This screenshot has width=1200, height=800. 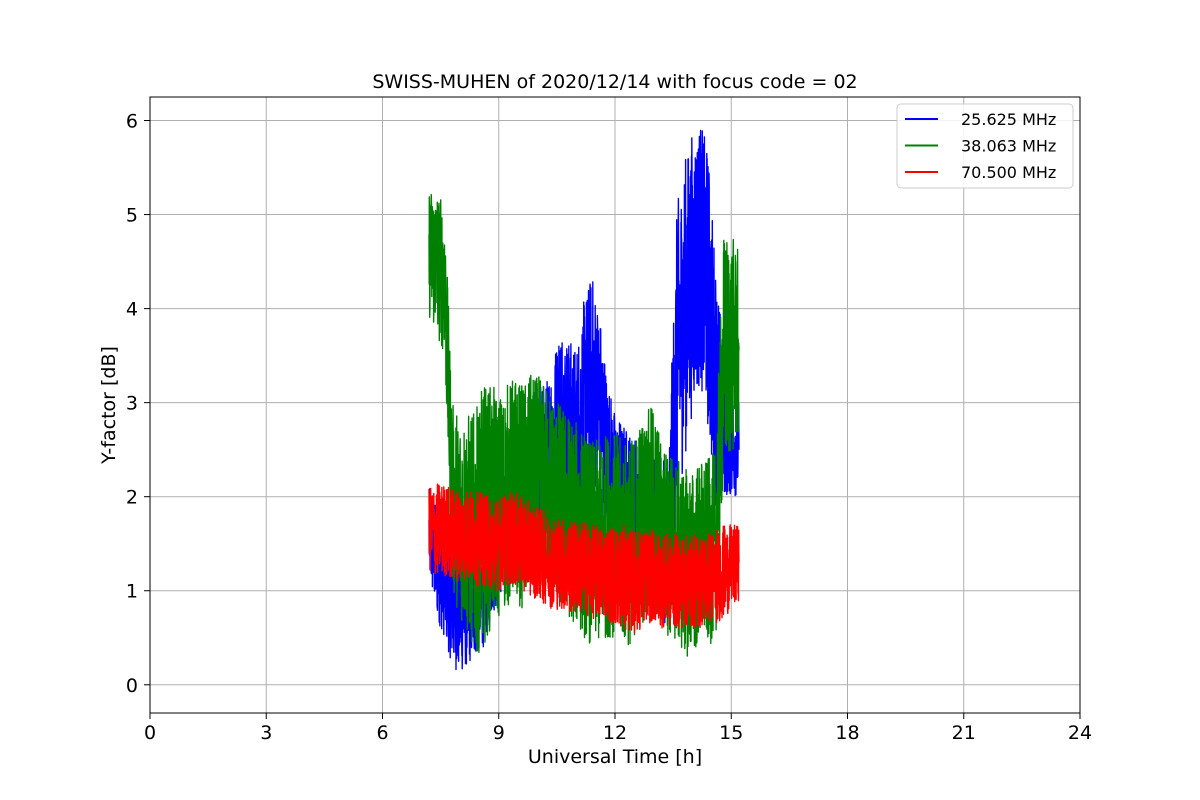 I want to click on x-tick-label: 6, so click(x=382, y=733).